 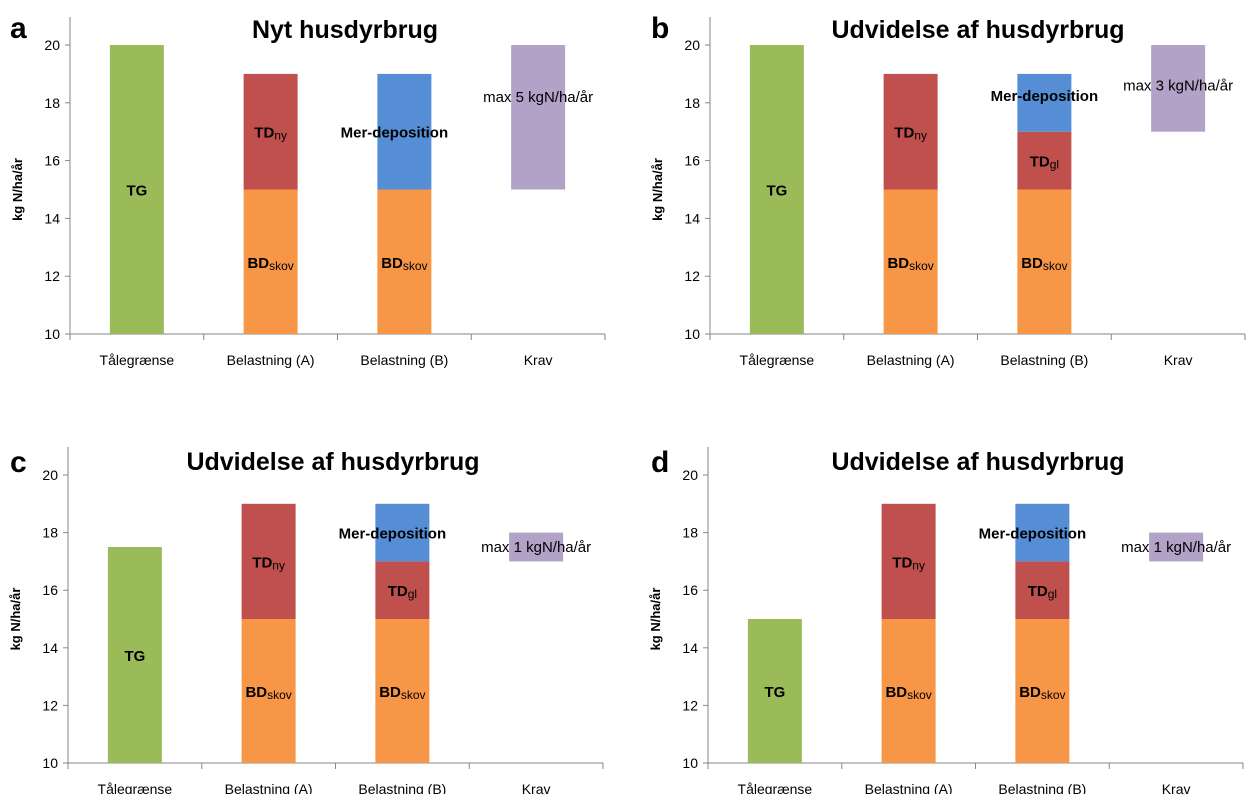 What do you see at coordinates (660, 28) in the screenshot?
I see `panel-letter: b` at bounding box center [660, 28].